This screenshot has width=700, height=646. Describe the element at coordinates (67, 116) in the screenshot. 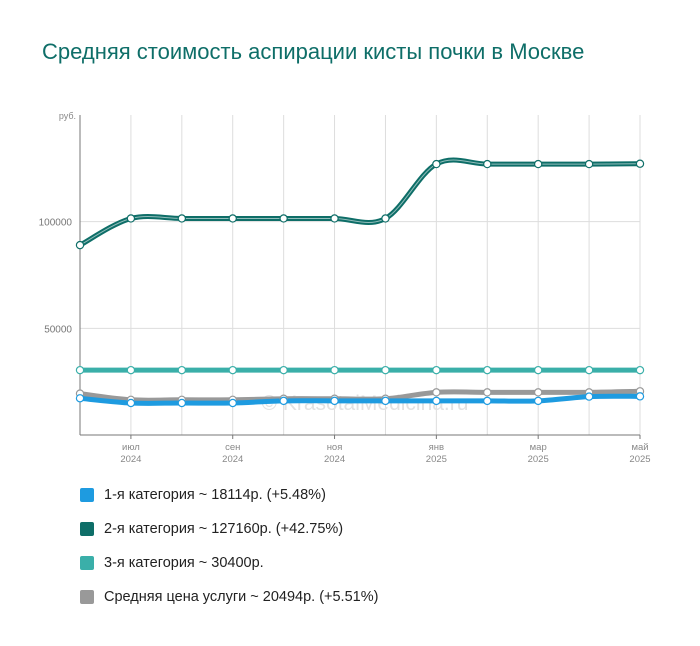

I see `y-unit-label: руб.` at that location.